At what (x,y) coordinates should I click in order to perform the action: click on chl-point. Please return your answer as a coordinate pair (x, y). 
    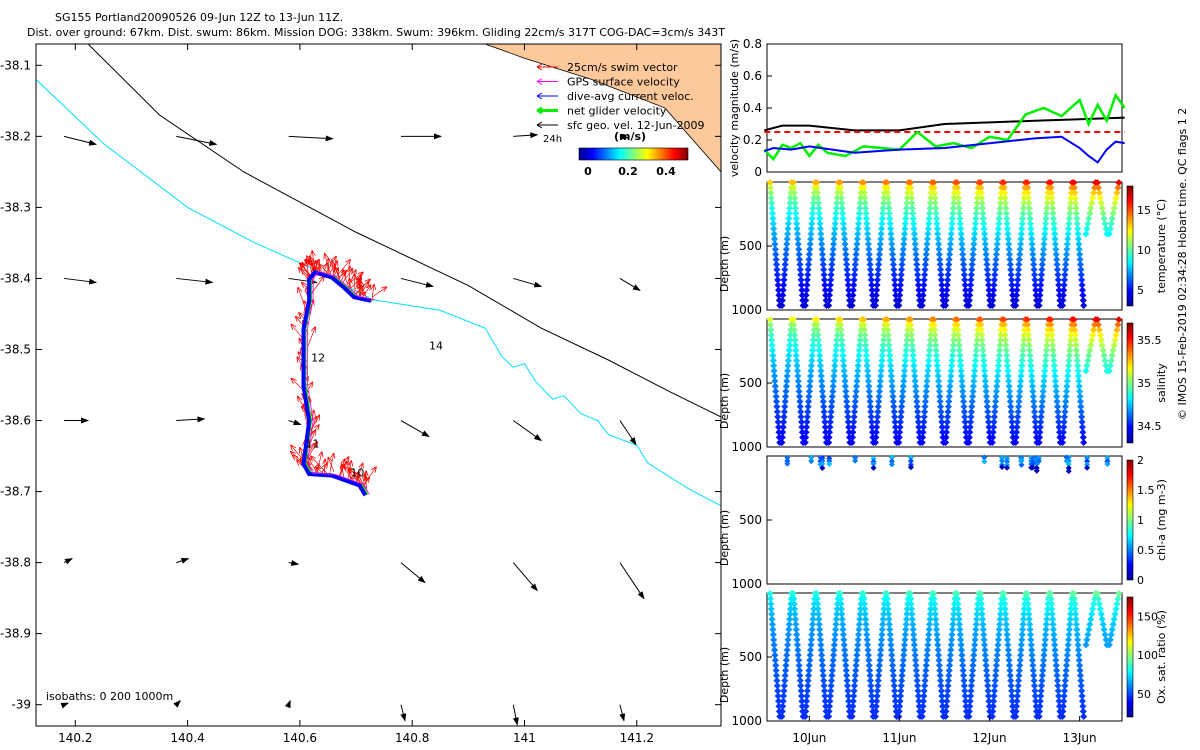
    Looking at the image, I should click on (1066, 461).